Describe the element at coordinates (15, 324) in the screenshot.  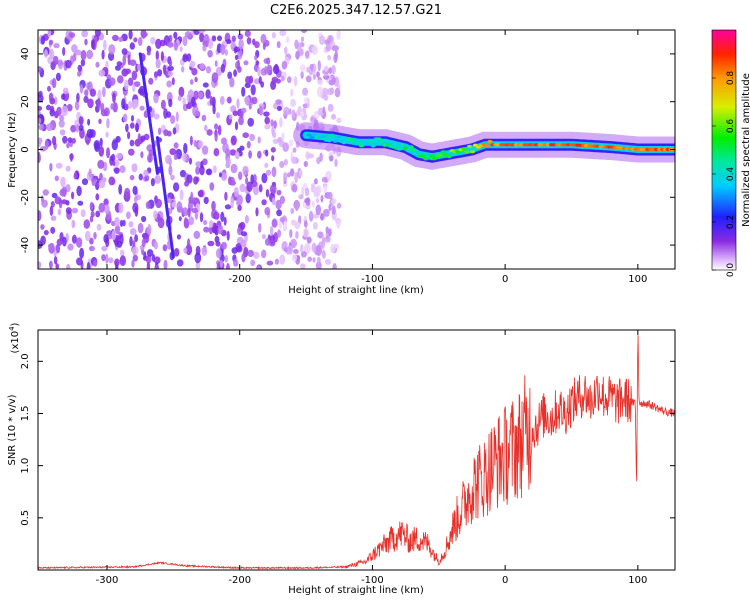
I see `snr-multiplier-close: )` at that location.